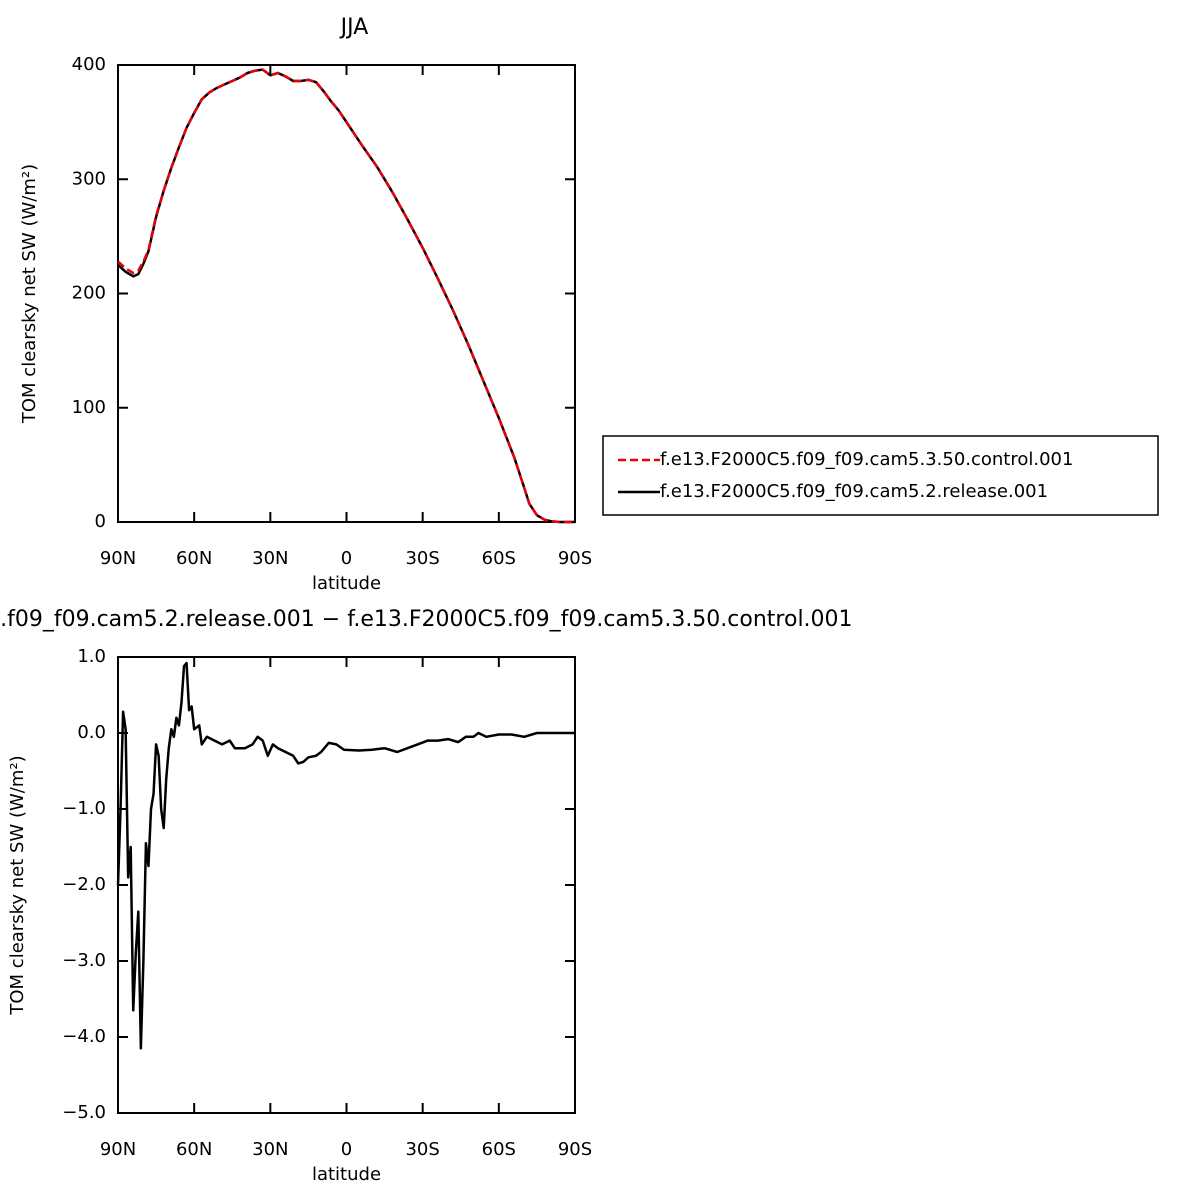 The image size is (1202, 1202). What do you see at coordinates (84, 808) in the screenshot?
I see `y-tick-label: −1.0` at bounding box center [84, 808].